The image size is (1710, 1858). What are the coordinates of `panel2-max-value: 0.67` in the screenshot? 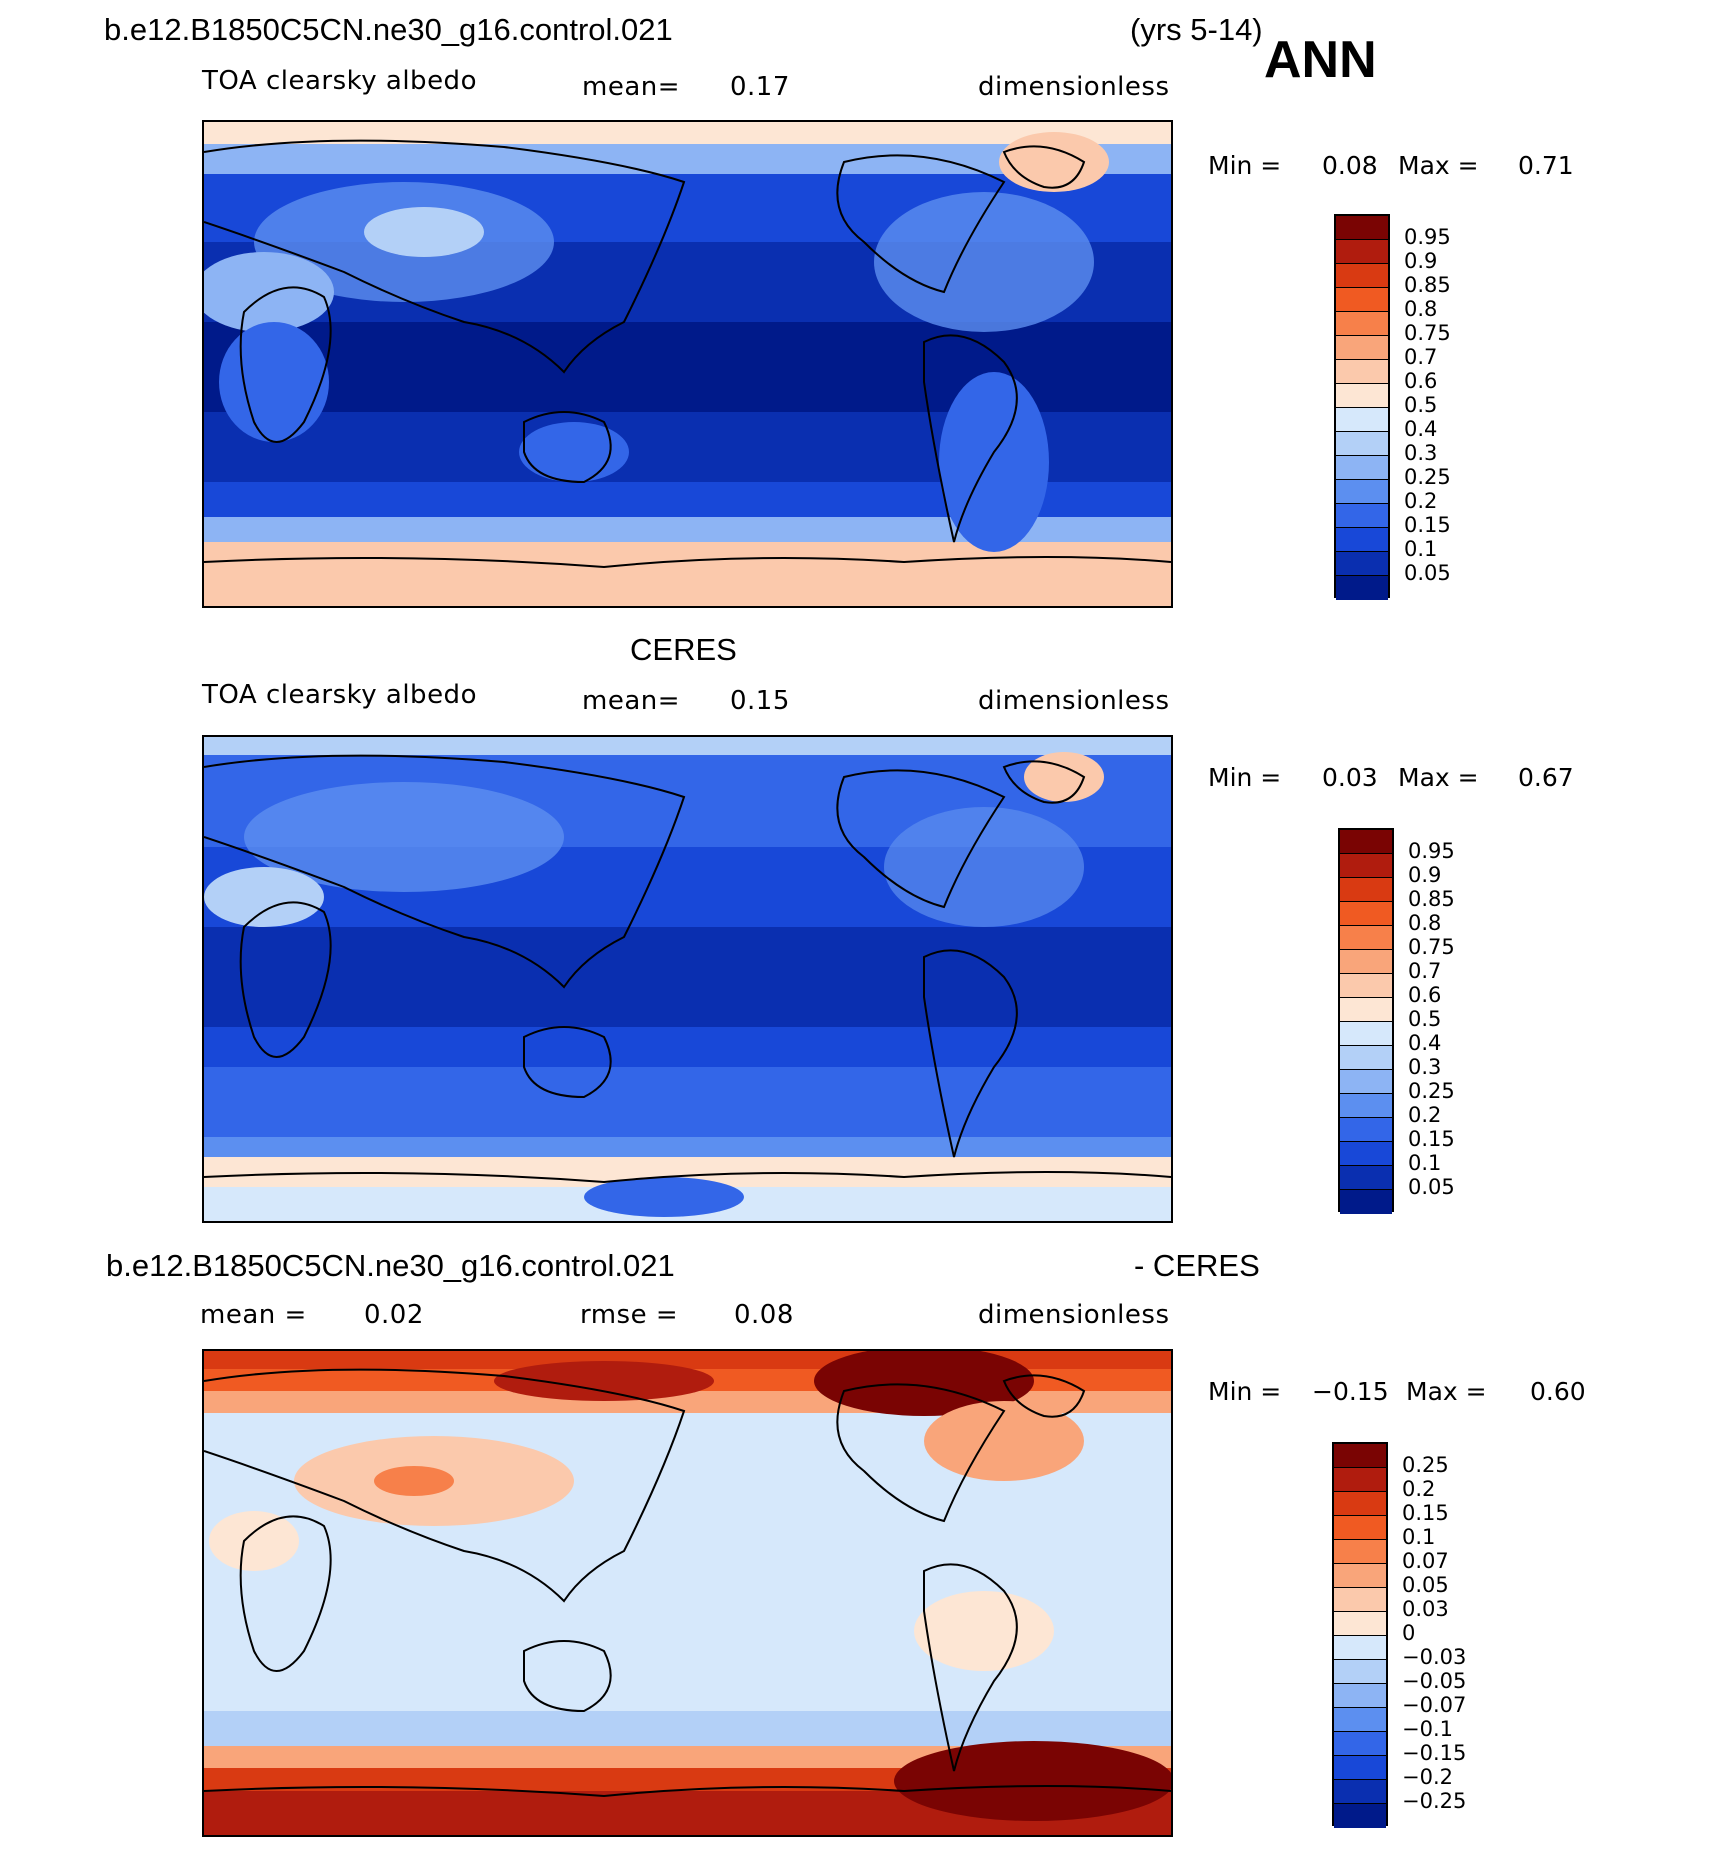 It's located at (1546, 777).